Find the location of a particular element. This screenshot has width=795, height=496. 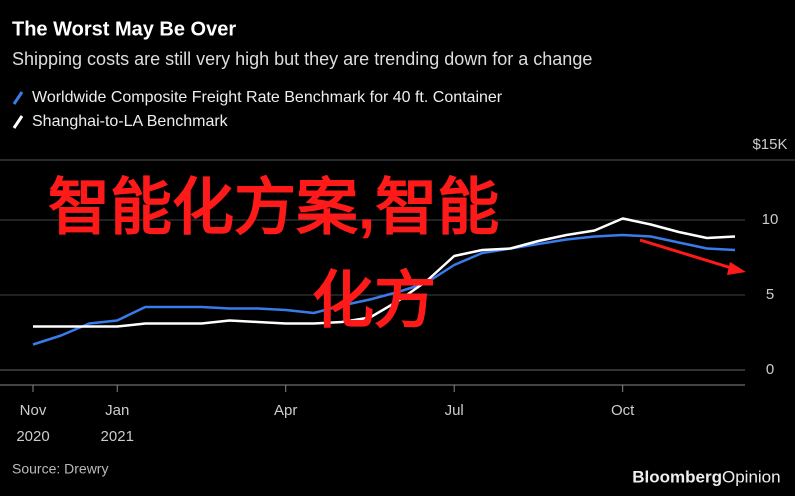

y-tick-label: 10 is located at coordinates (770, 219).